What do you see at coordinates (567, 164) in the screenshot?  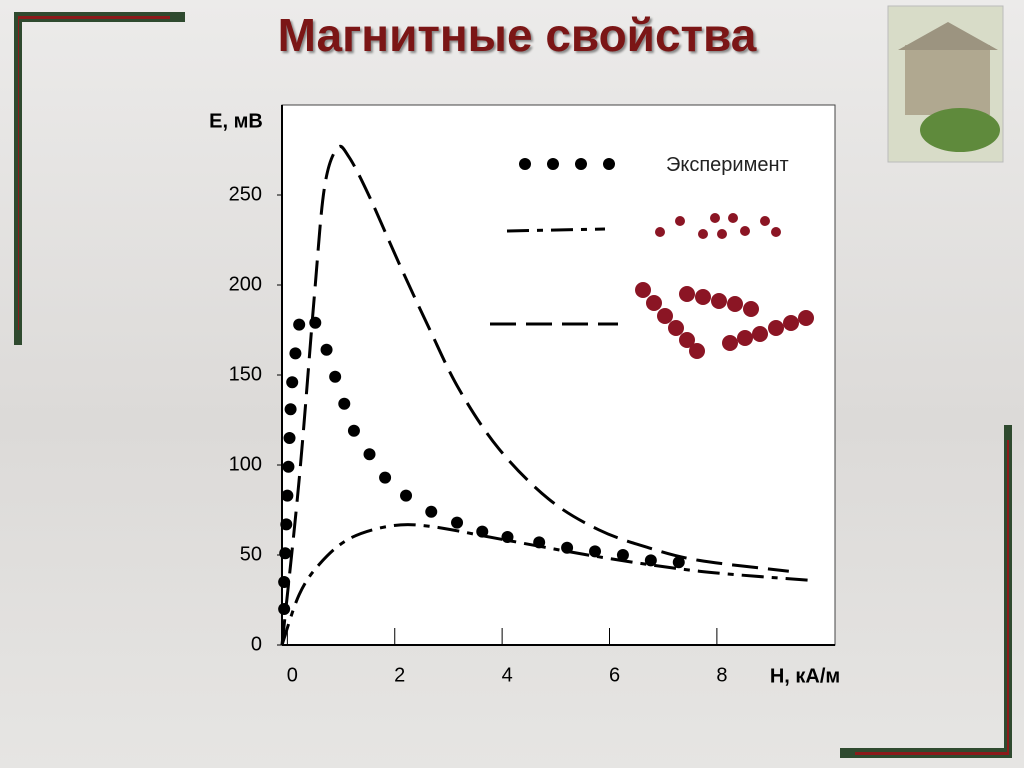 I see `legend-sample-markers` at bounding box center [567, 164].